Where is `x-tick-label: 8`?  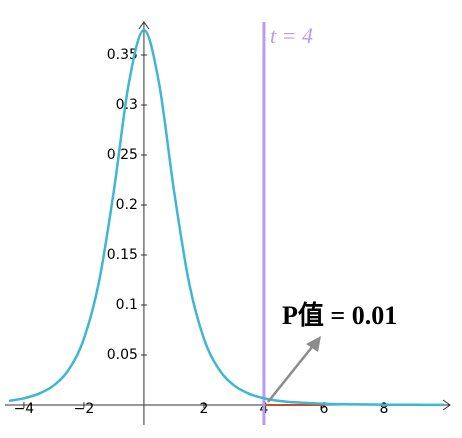 x-tick-label: 8 is located at coordinates (384, 409).